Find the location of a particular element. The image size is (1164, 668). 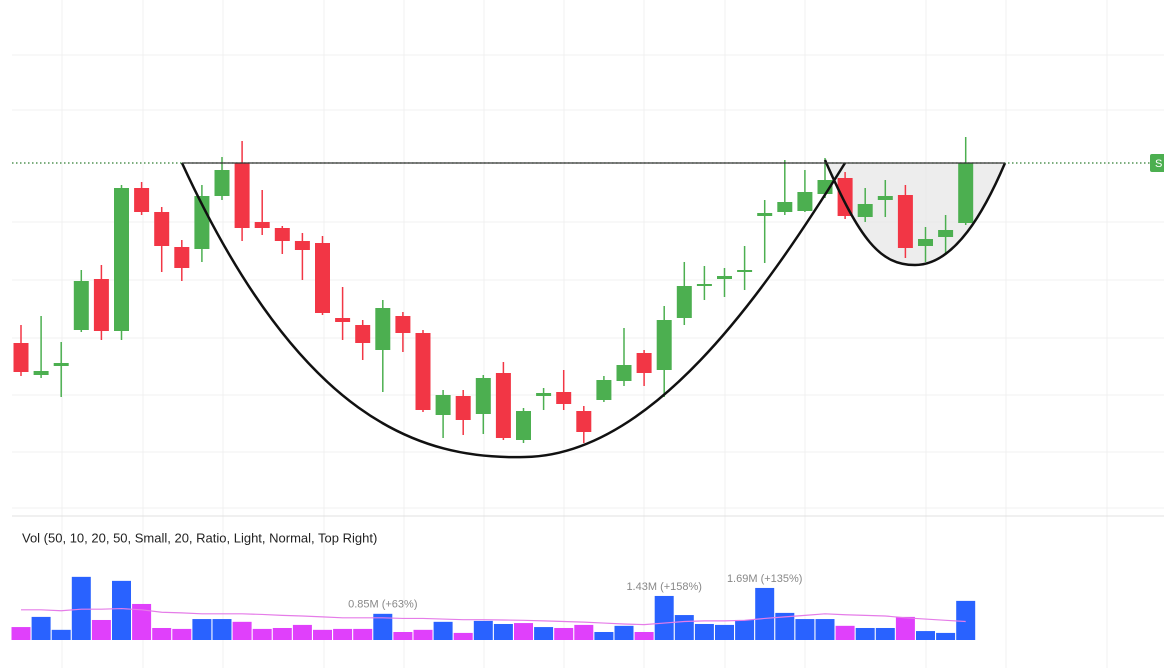

volume-panel: 0.85M (+63%) 1.43M (+158%) 1.69M (+135%) is located at coordinates (493, 606).